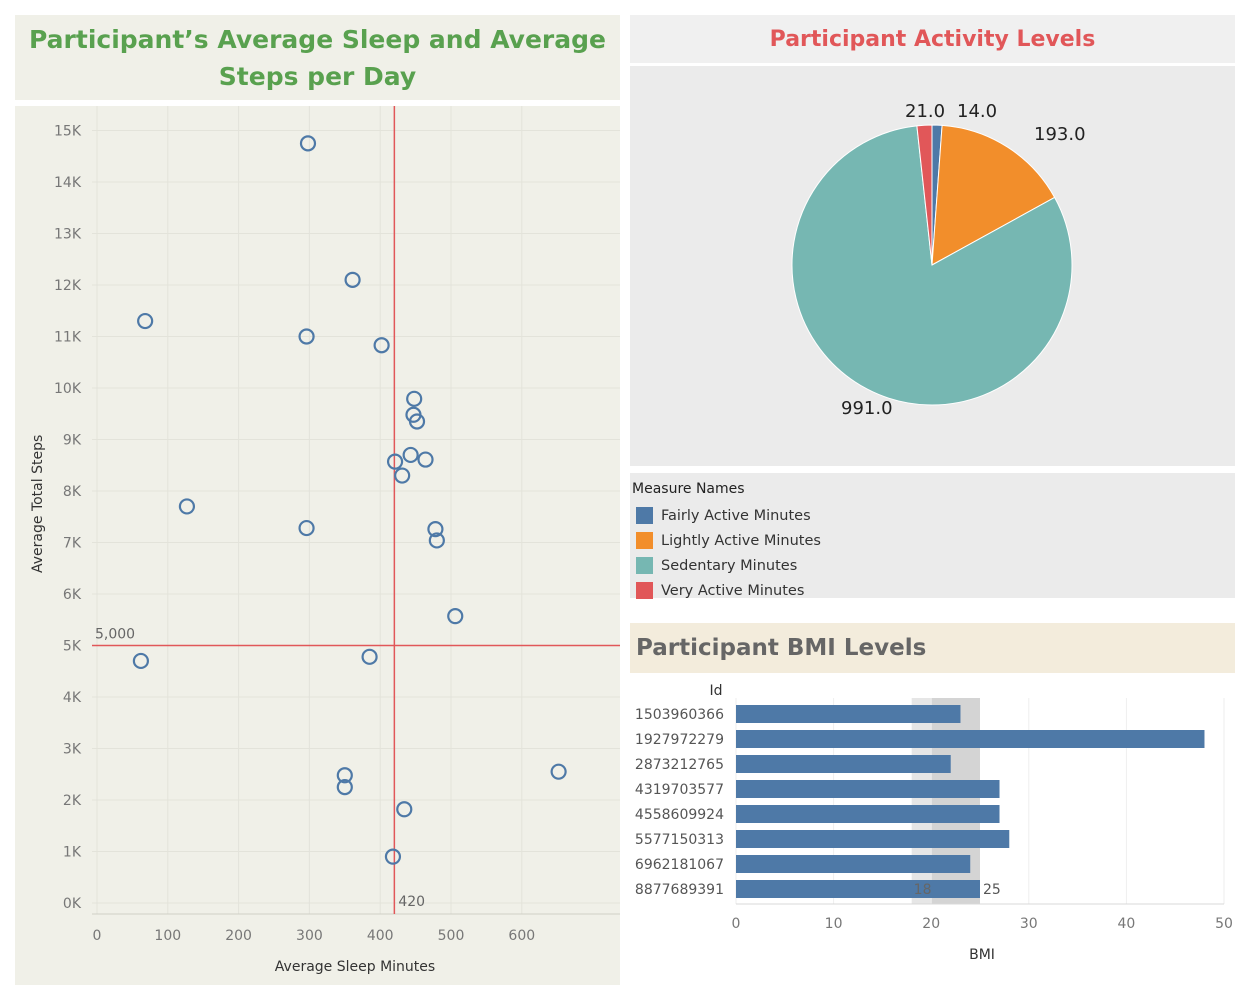  Describe the element at coordinates (309, 936) in the screenshot. I see `x-tick-label: 300` at that location.